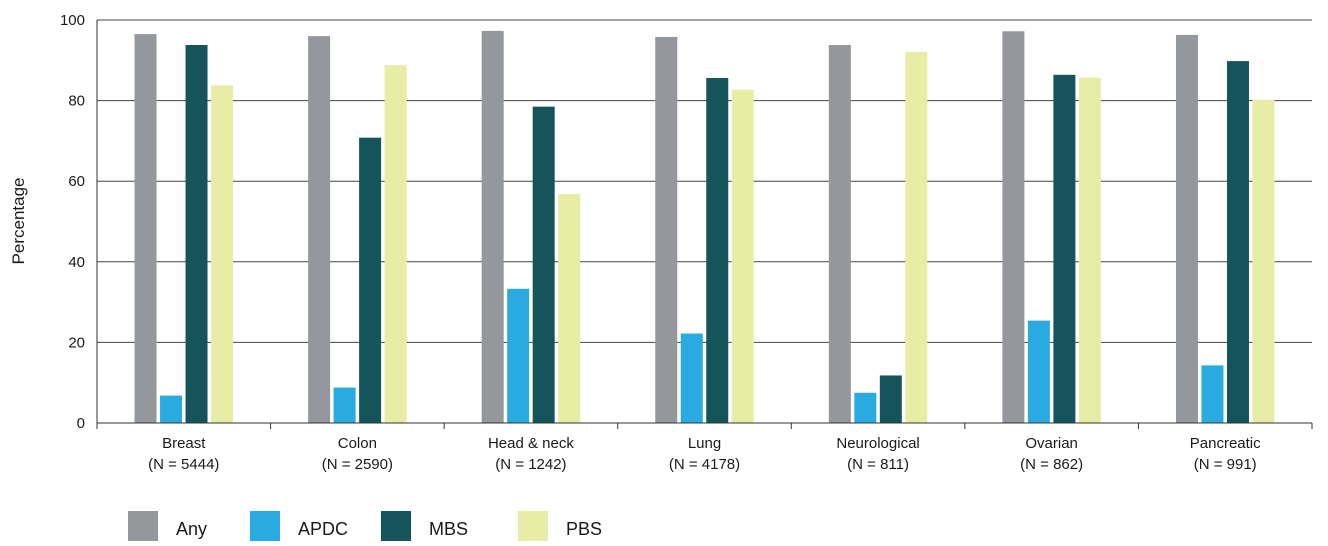 This screenshot has height=546, width=1328. What do you see at coordinates (890, 399) in the screenshot?
I see `bar-mbs-neurological` at bounding box center [890, 399].